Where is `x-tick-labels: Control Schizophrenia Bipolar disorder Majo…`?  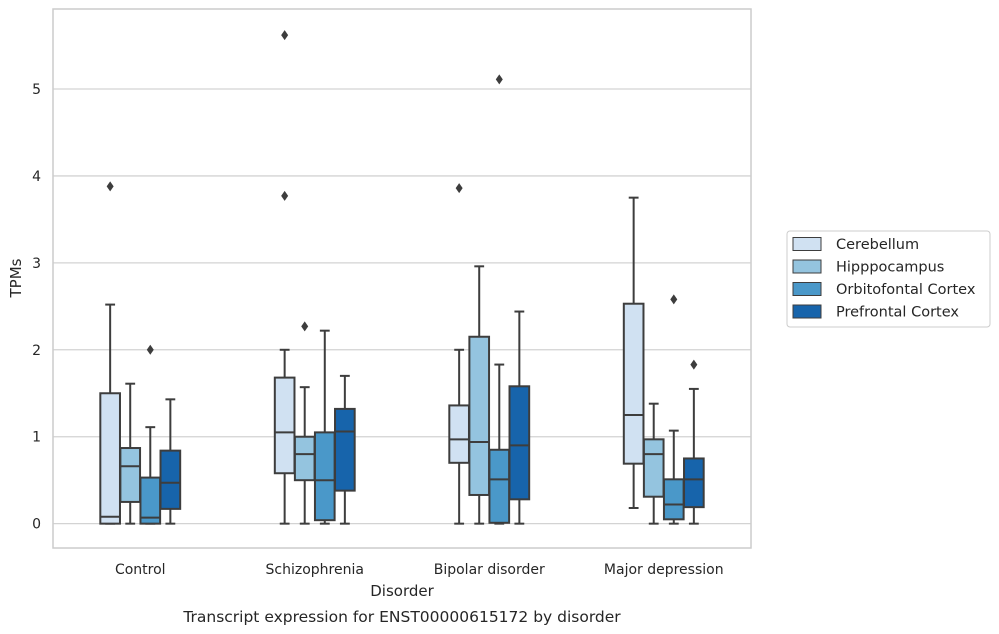 x-tick-labels: Control Schizophrenia Bipolar disorder Majo… is located at coordinates (419, 570).